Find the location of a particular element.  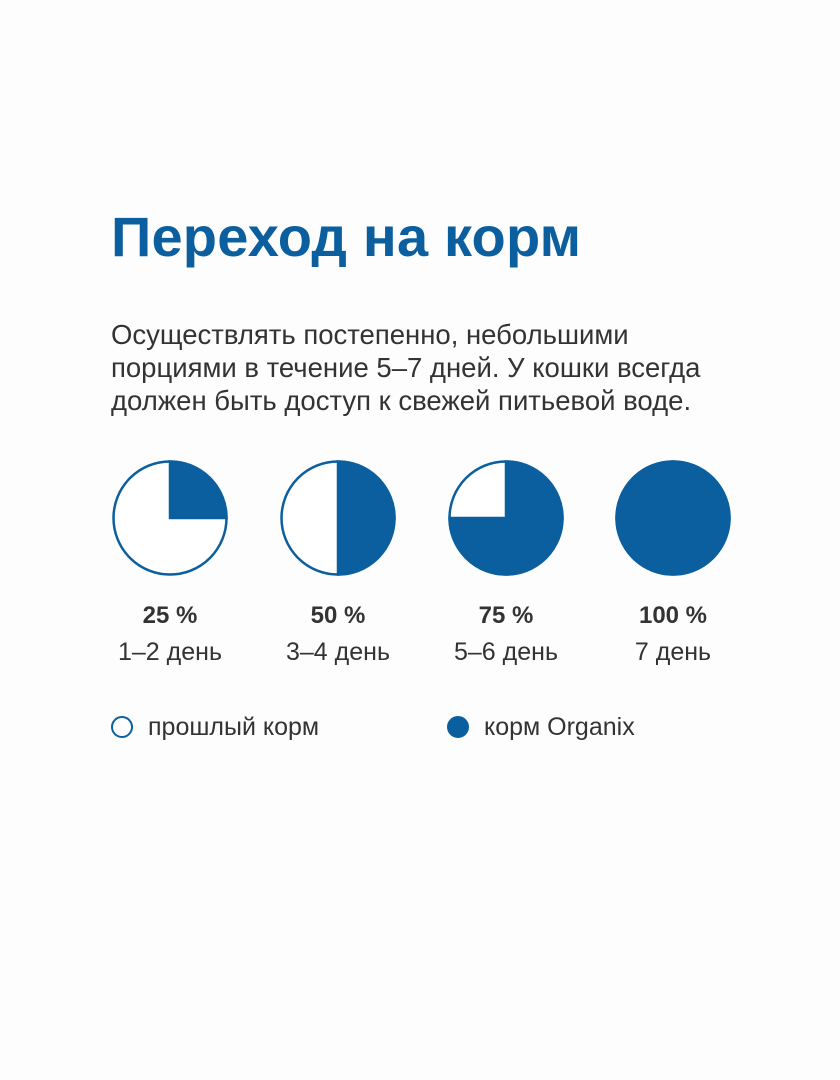

legend-item-new-food: корм Organix is located at coordinates (541, 727).